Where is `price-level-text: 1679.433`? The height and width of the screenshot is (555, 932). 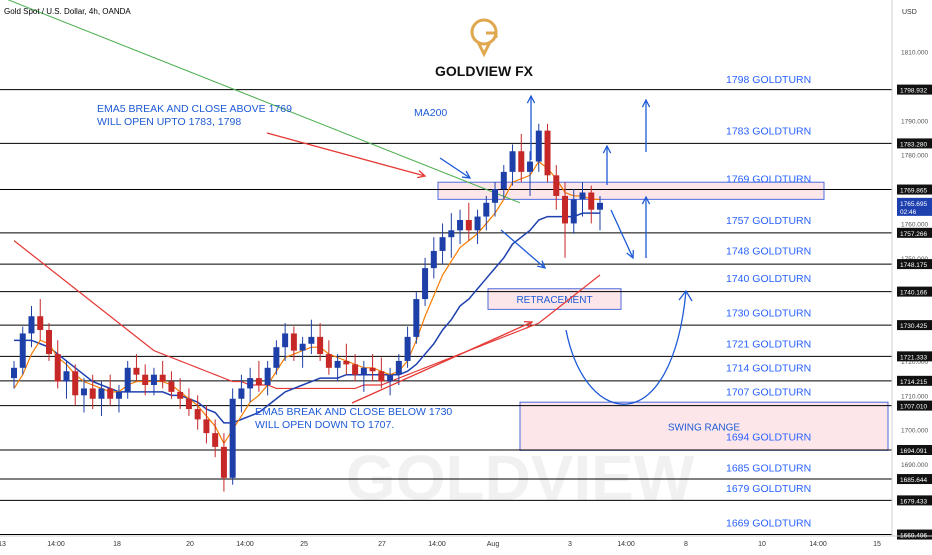
price-level-text: 1679.433 is located at coordinates (913, 501).